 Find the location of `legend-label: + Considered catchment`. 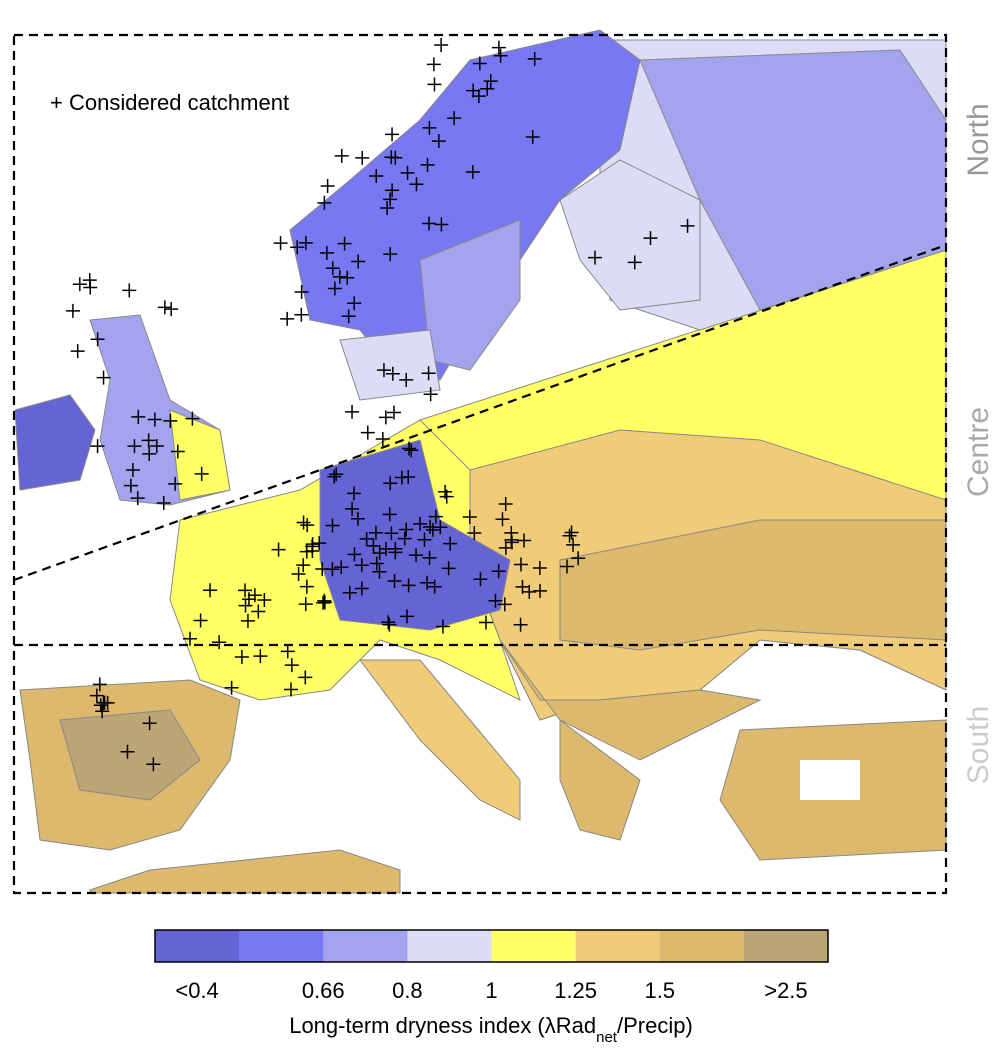

legend-label: + Considered catchment is located at coordinates (169, 102).